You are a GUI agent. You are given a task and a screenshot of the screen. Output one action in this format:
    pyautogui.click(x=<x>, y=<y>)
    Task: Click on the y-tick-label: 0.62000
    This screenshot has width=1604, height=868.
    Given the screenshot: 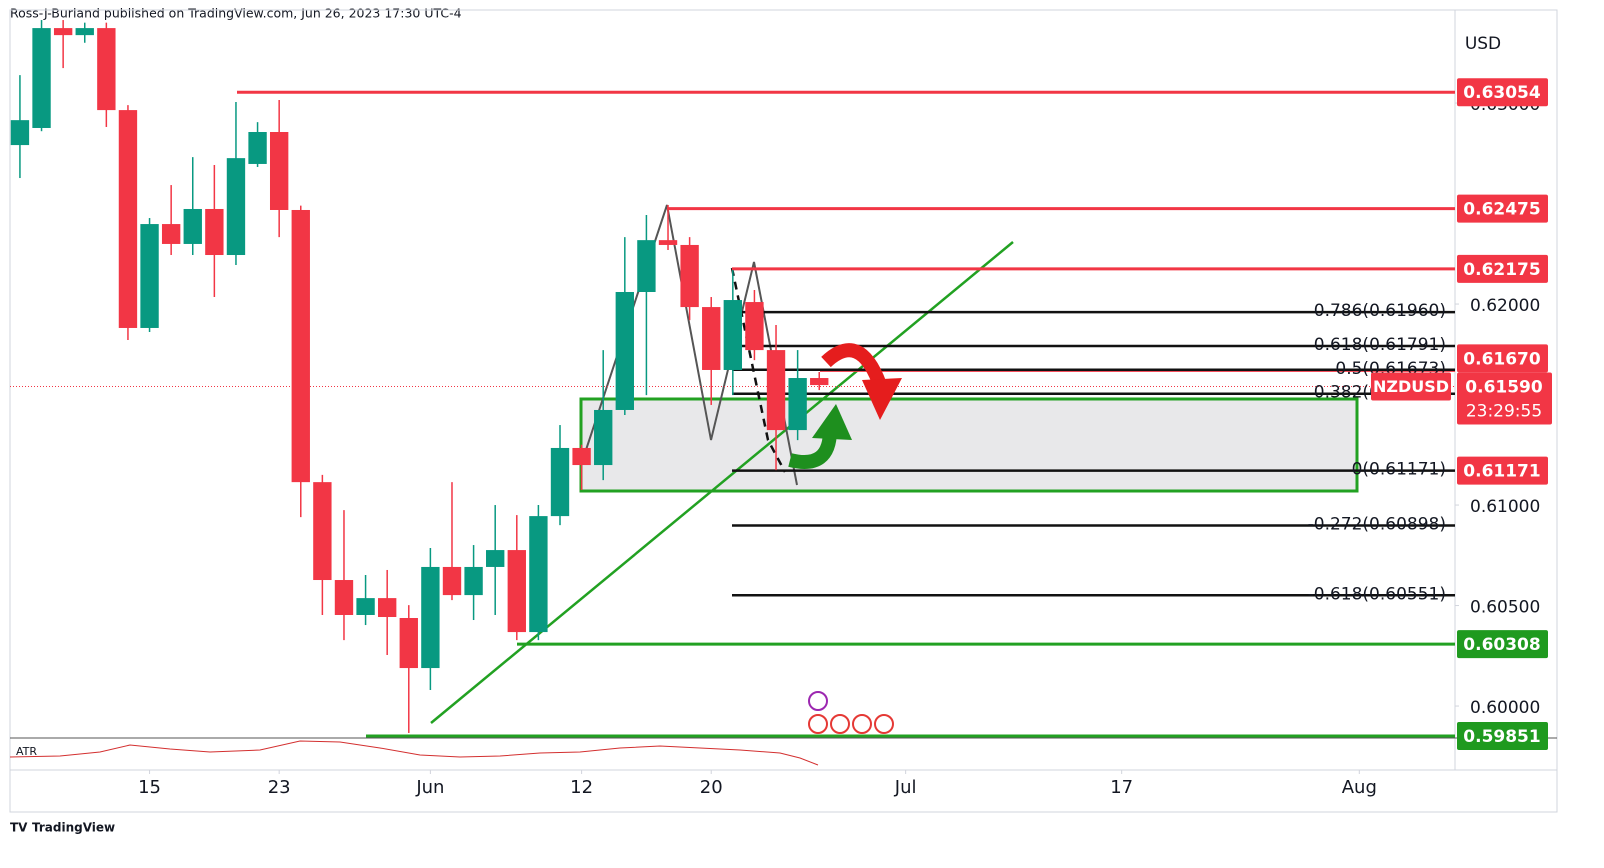 What is the action you would take?
    pyautogui.click(x=1505, y=306)
    